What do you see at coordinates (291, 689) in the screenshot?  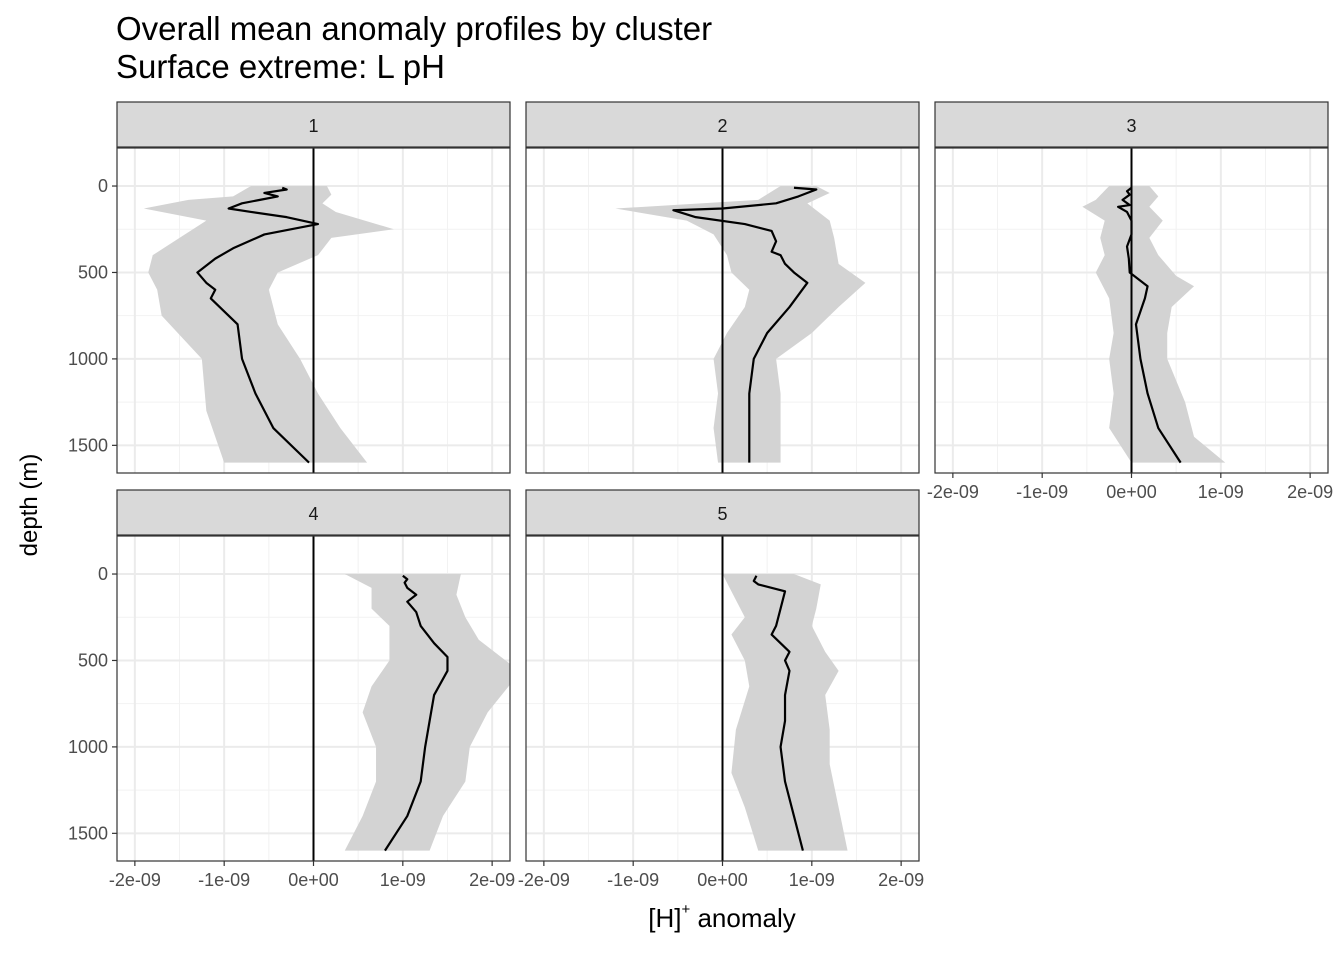 I see `panel-4: 4 0 500 1000 1500 -2e-09 -1e-09 0e+00 1e-09 2e-09` at bounding box center [291, 689].